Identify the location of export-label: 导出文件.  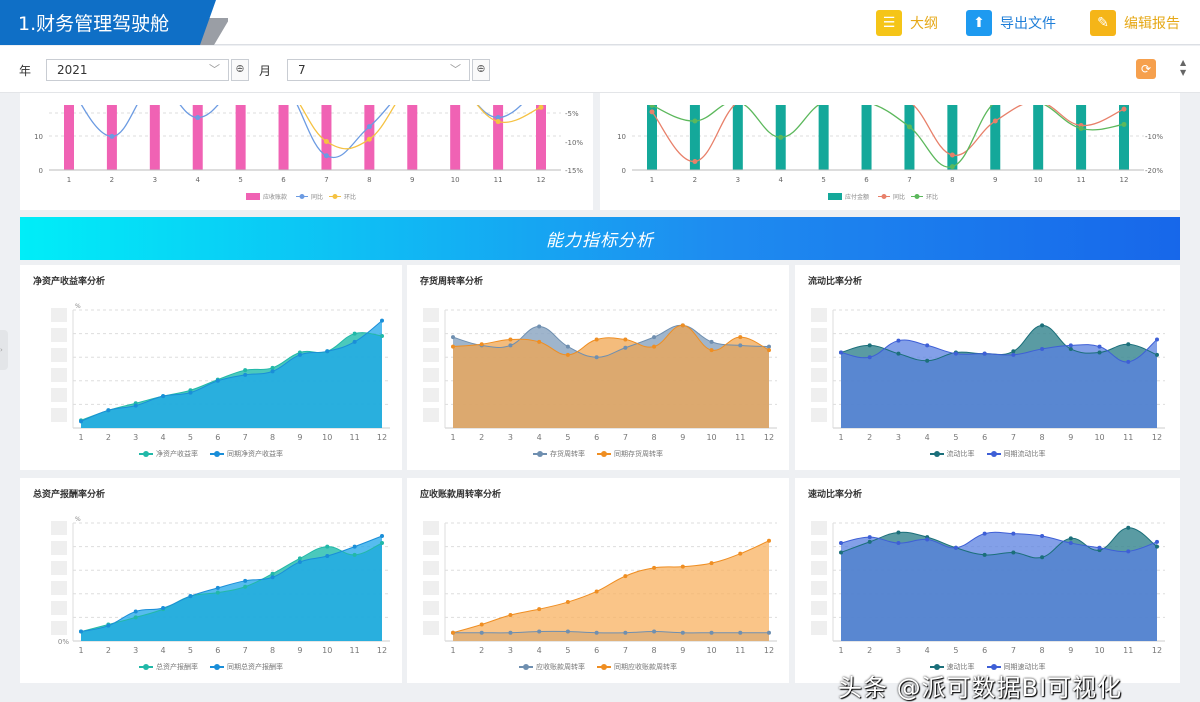
(1028, 24).